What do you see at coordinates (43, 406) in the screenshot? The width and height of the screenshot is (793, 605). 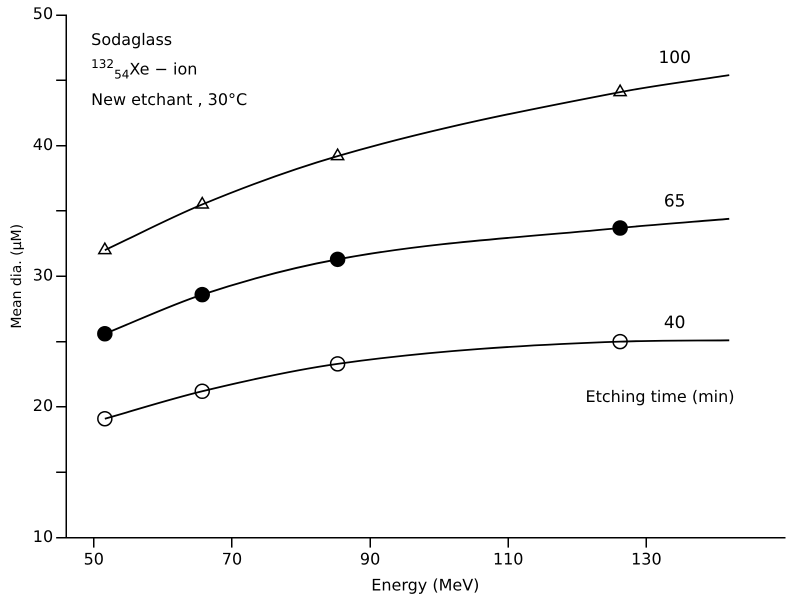 I see `y-tick-label: 20` at bounding box center [43, 406].